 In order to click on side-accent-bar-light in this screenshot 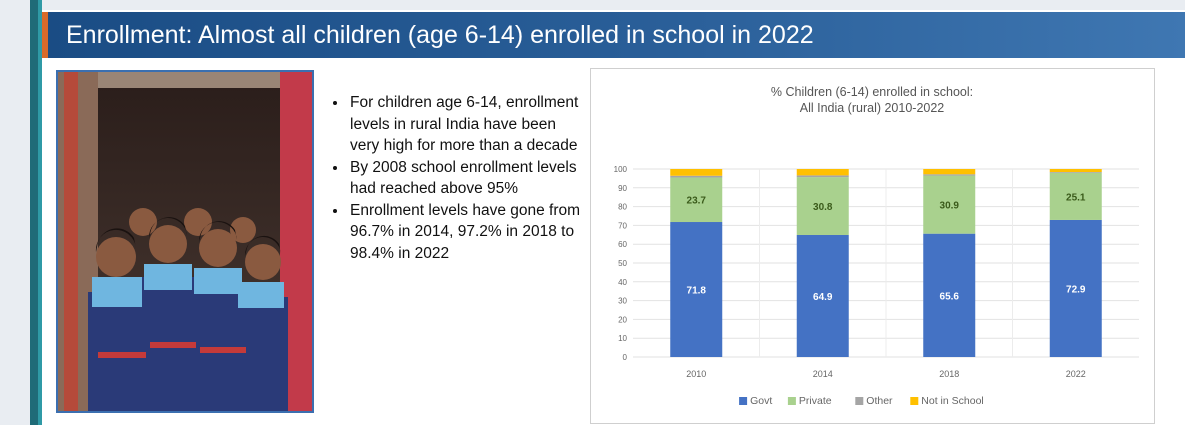, I will do `click(40, 212)`.